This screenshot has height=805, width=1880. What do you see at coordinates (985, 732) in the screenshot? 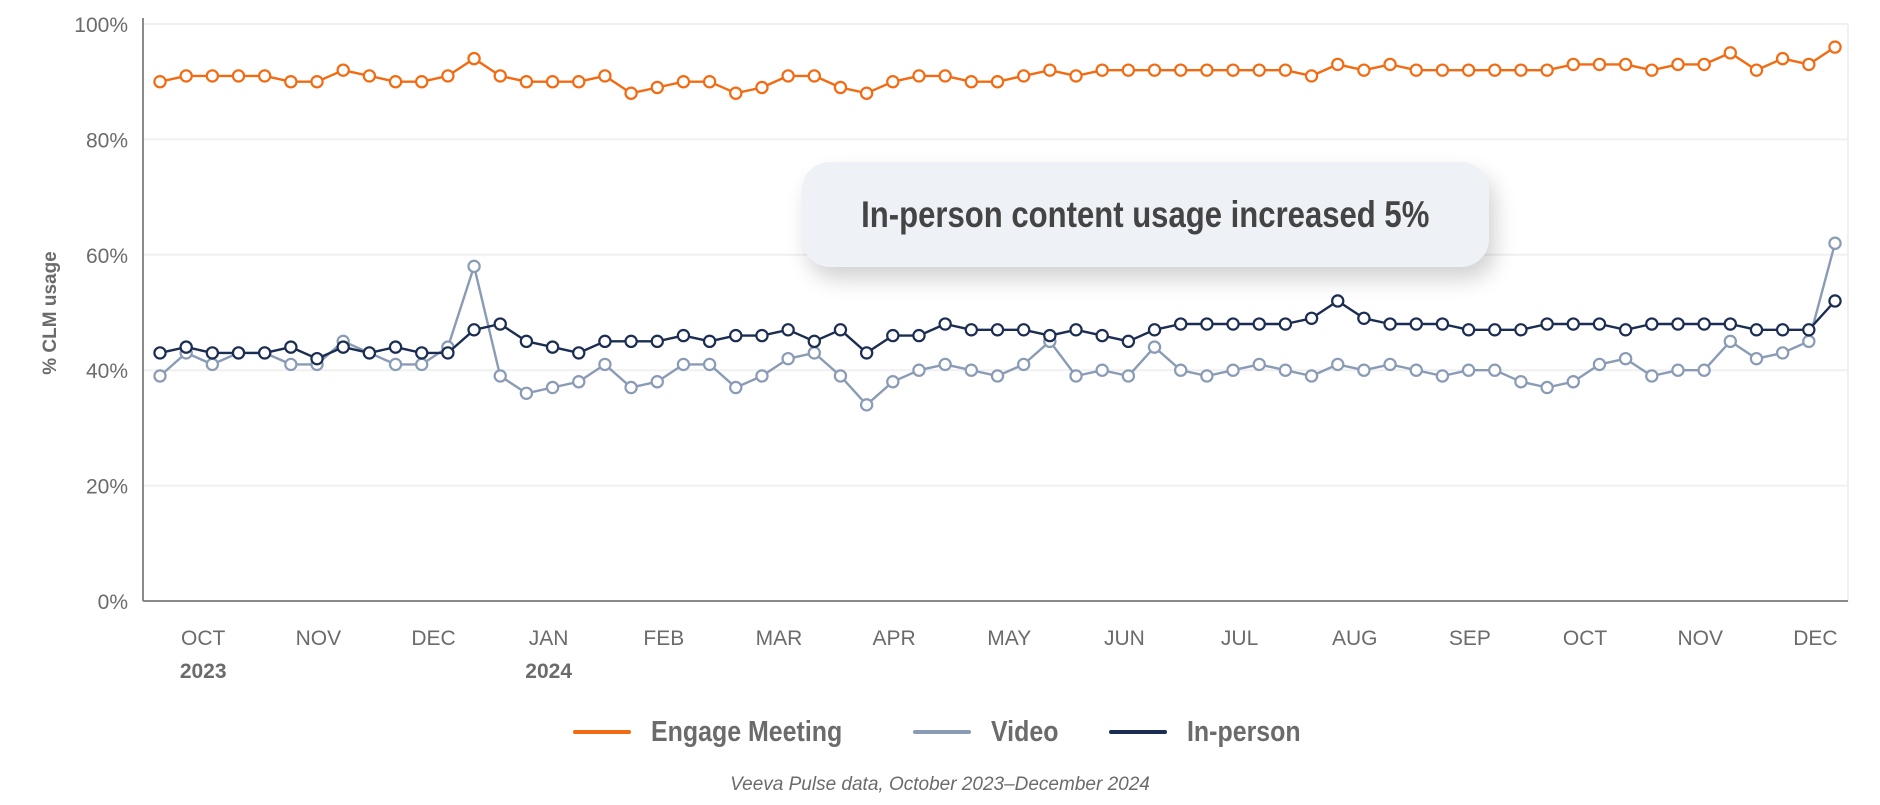
I see `legend-item-video: Video` at bounding box center [985, 732].